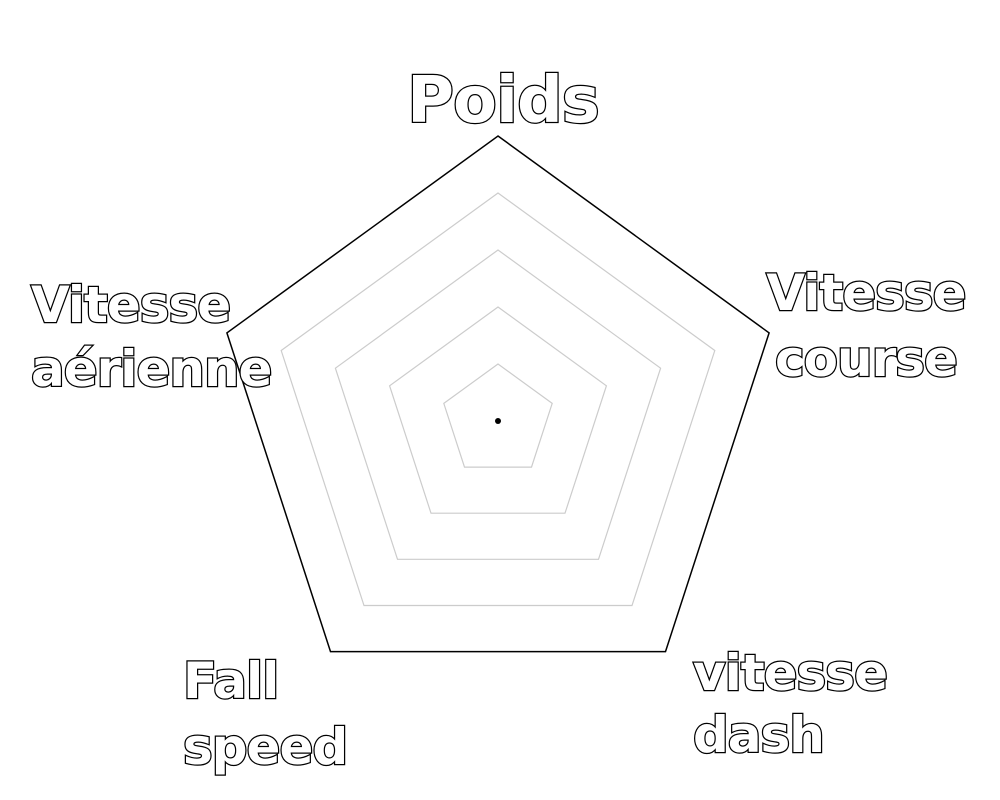 Image resolution: width=1000 pixels, height=800 pixels. I want to click on center-point, so click(498, 421).